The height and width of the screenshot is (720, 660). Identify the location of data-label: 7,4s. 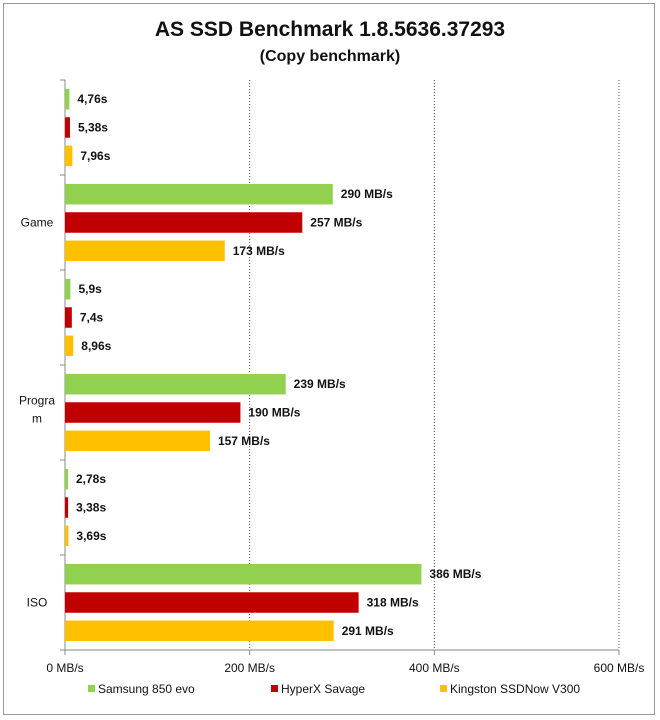
(92, 318).